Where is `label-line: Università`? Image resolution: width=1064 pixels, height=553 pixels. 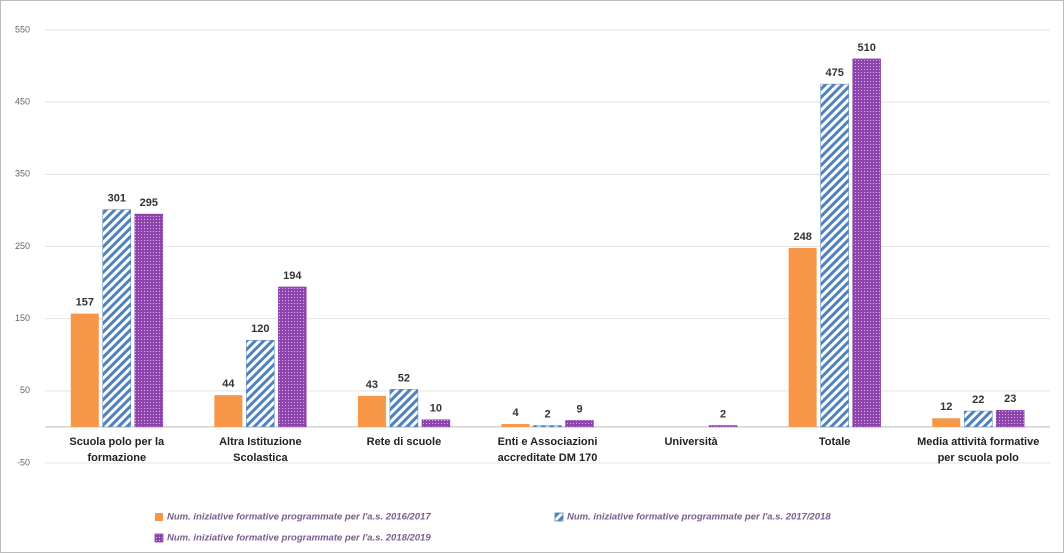
label-line: Università is located at coordinates (691, 442).